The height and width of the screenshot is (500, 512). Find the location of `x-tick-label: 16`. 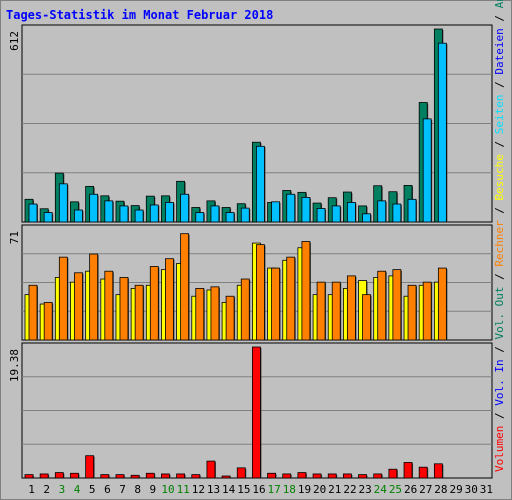

x-tick-label: 16 is located at coordinates (258, 489).